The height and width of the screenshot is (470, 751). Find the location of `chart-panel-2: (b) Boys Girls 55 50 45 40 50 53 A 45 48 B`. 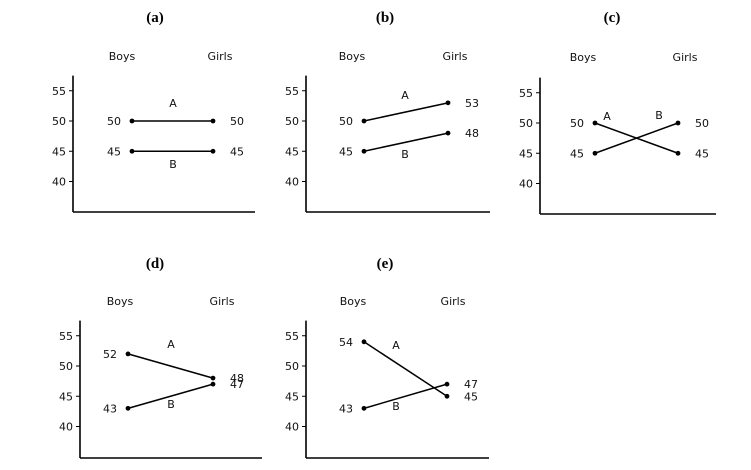

chart-panel-2: (b) Boys Girls 55 50 45 40 50 53 A 45 48 B is located at coordinates (387, 111).